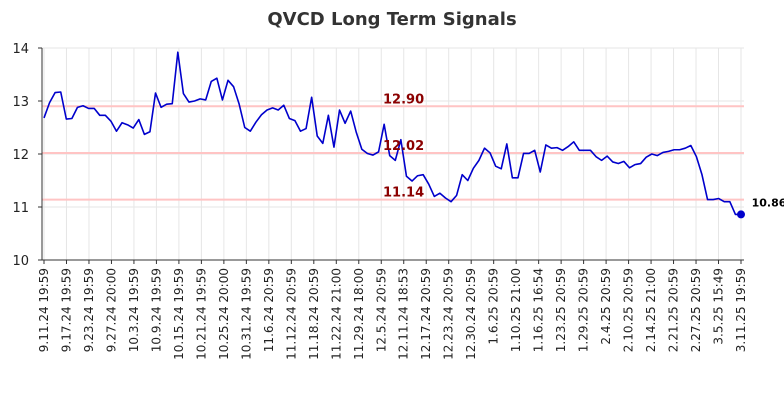  What do you see at coordinates (494, 306) in the screenshot?
I see `x-tick-label: 1.6.25 20:59` at bounding box center [494, 306].